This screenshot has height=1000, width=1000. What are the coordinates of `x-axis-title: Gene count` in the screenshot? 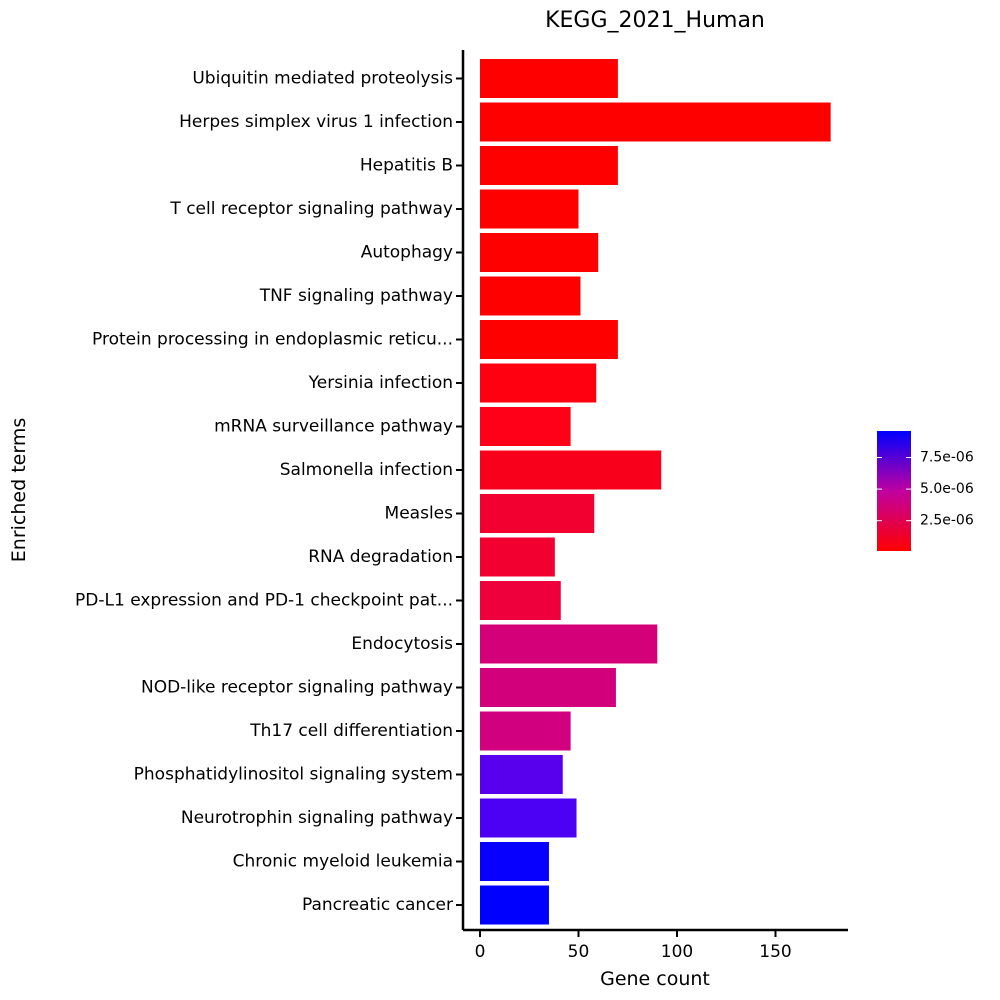 It's located at (655, 979).